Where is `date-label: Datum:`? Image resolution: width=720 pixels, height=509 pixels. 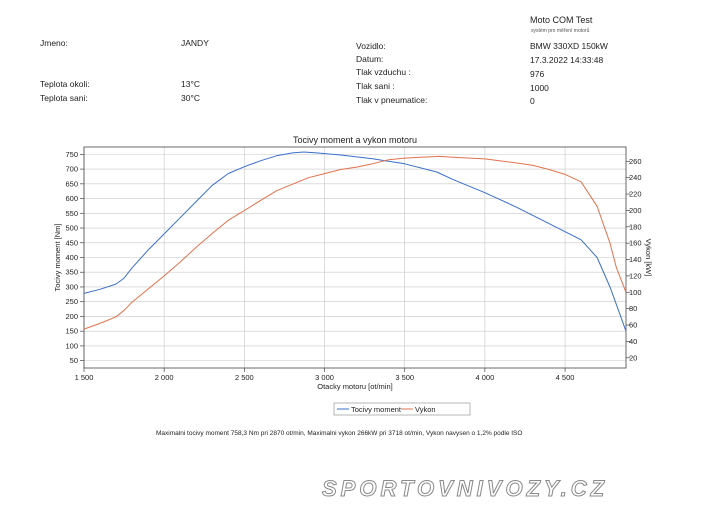
date-label: Datum: is located at coordinates (370, 59).